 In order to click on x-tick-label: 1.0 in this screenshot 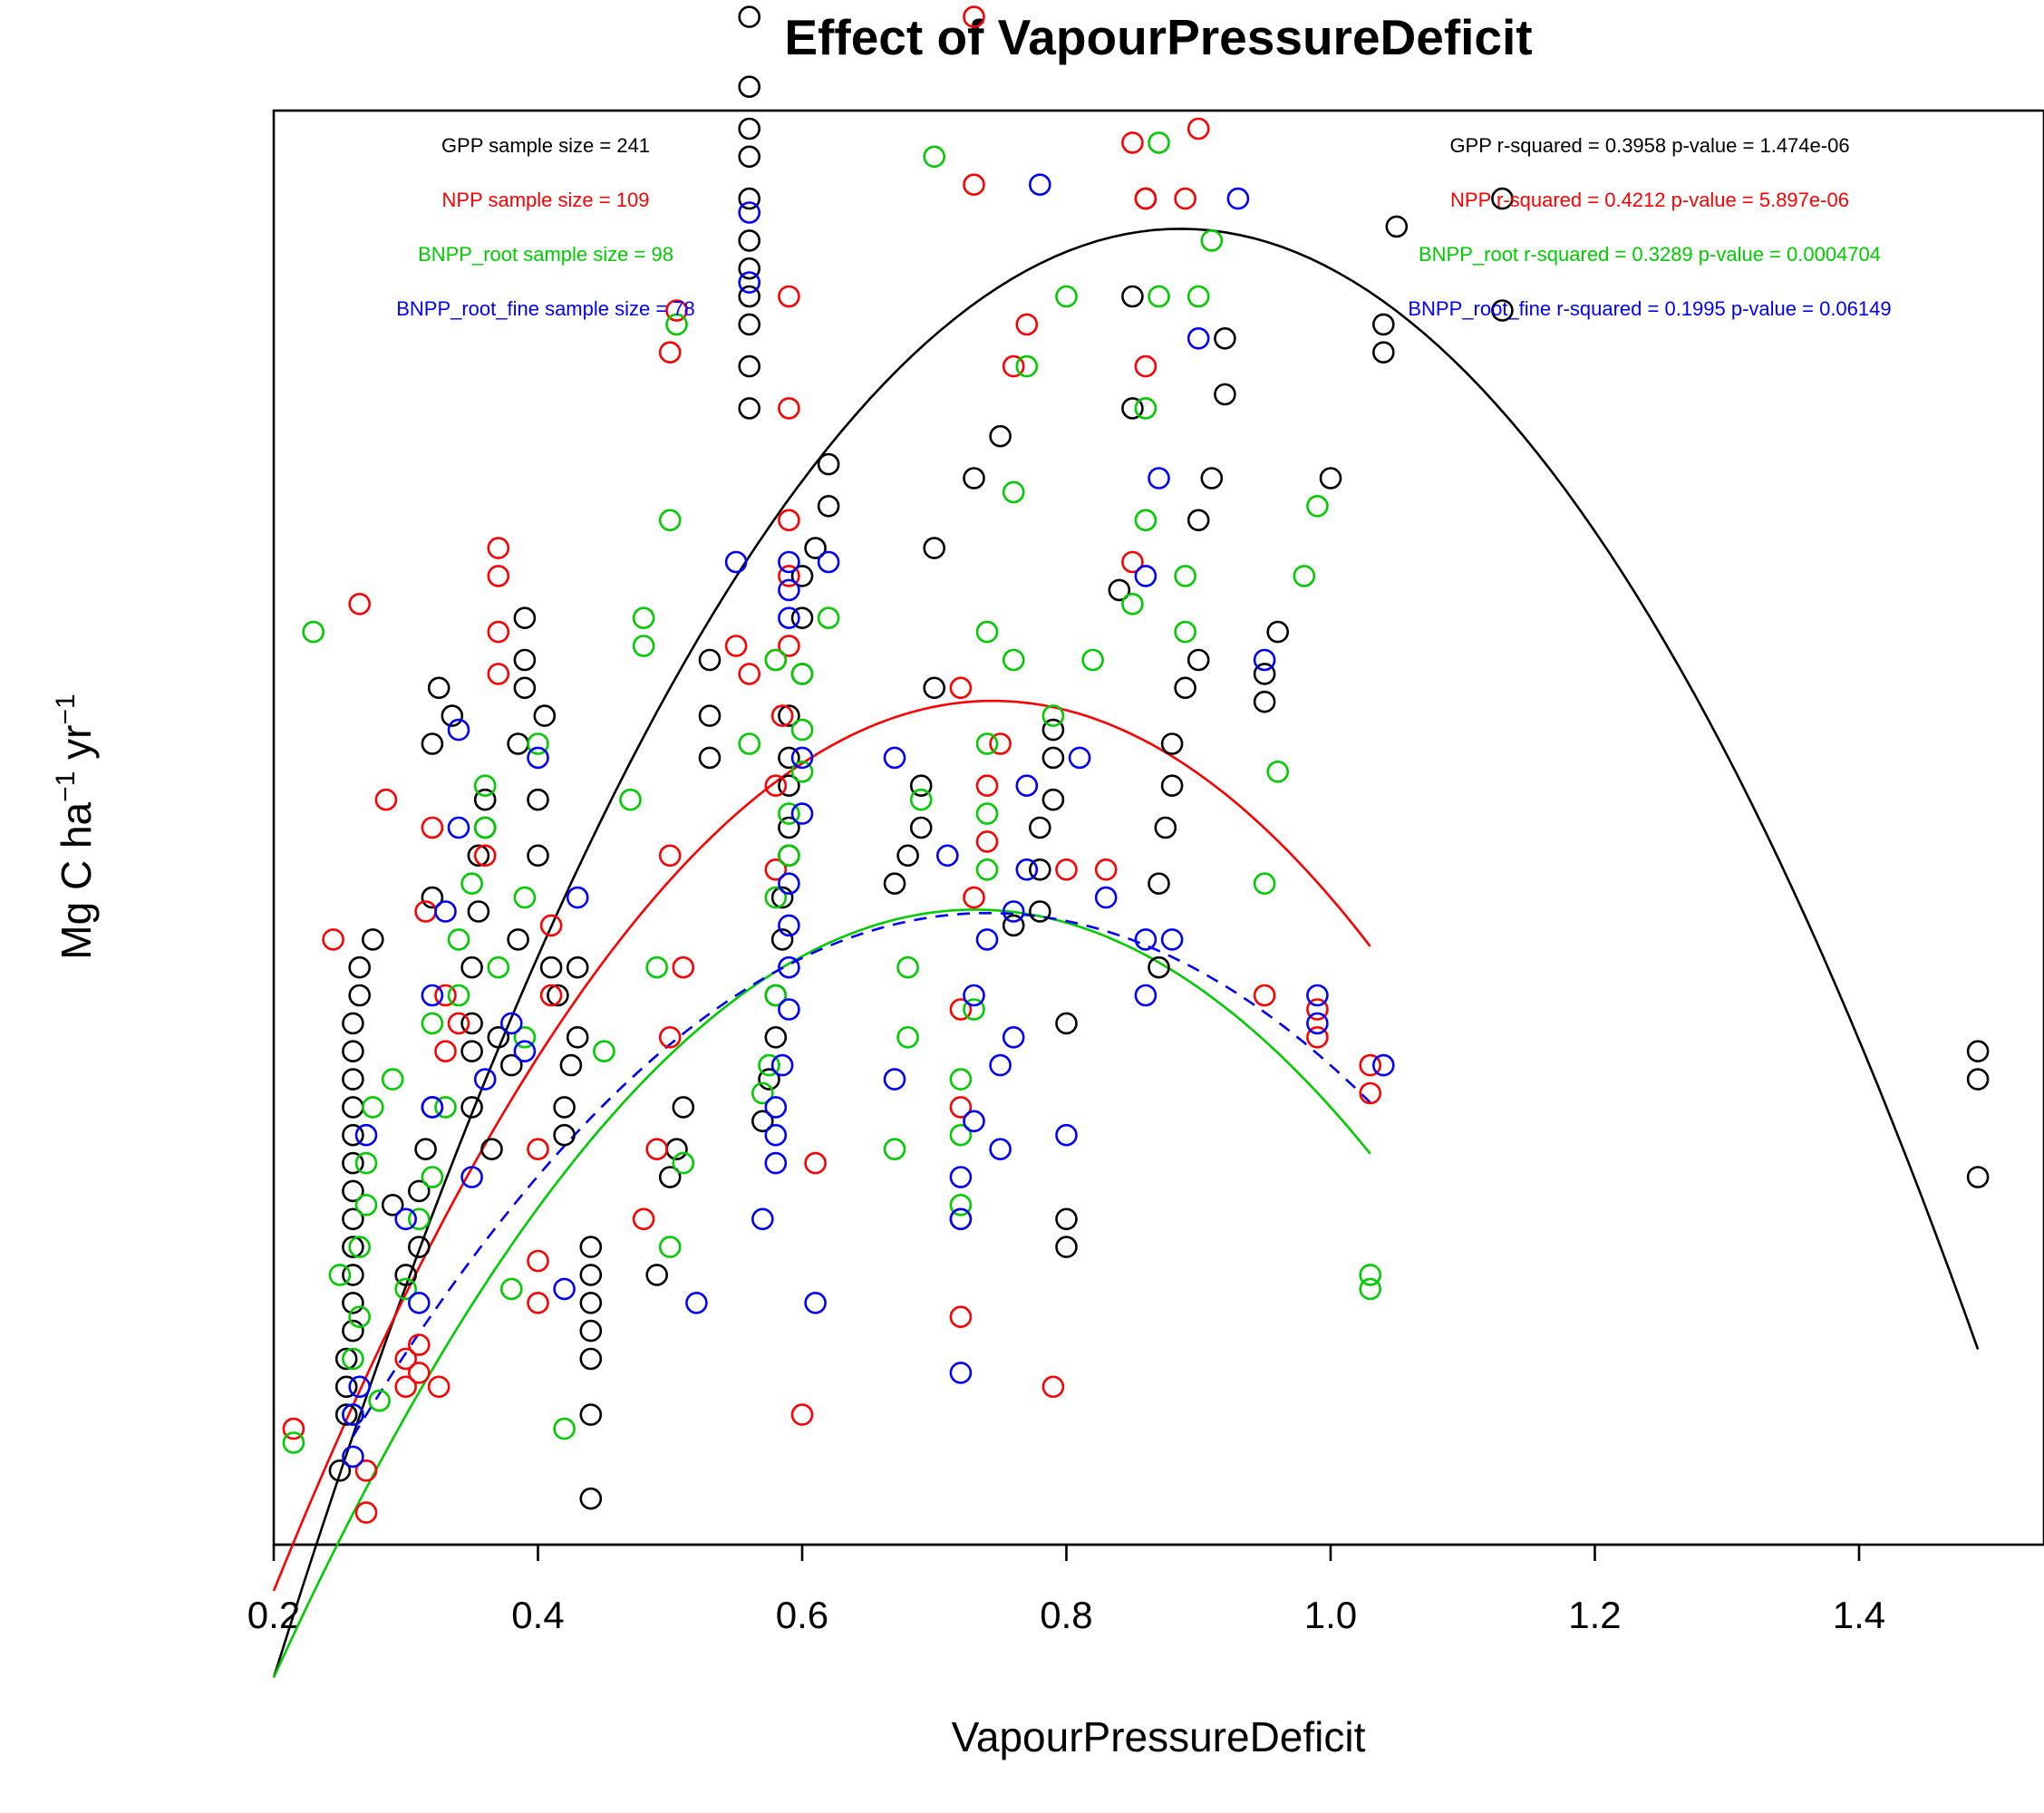, I will do `click(1330, 1615)`.